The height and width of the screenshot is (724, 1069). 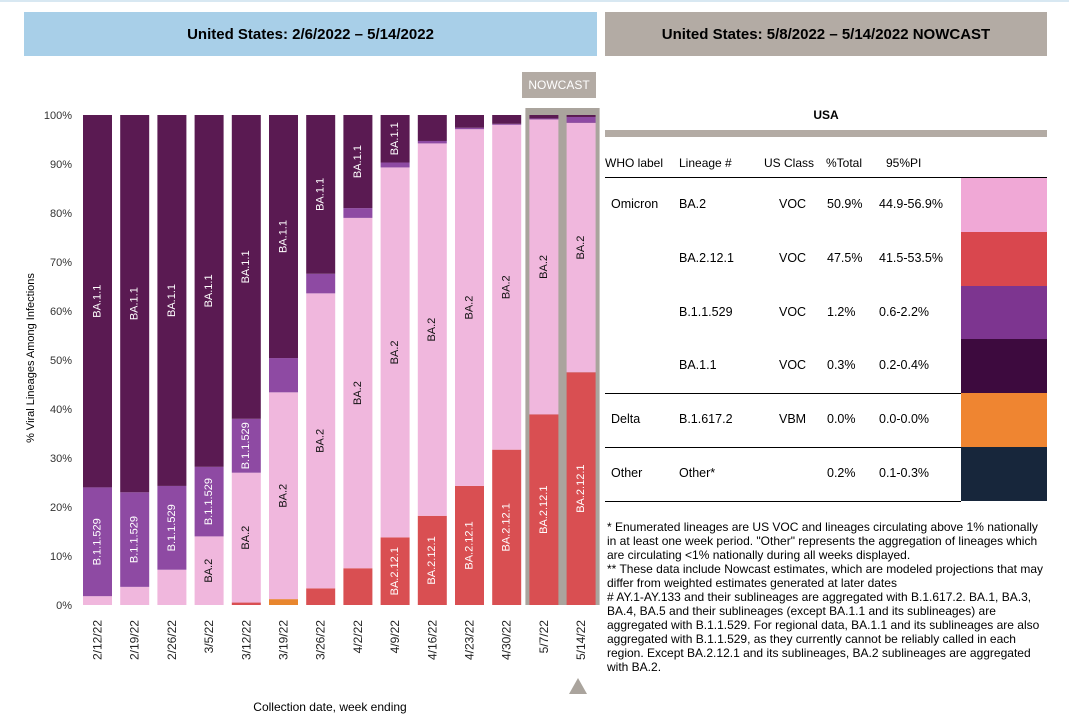 What do you see at coordinates (841, 311) in the screenshot?
I see `cell-percent-total: 1.2%` at bounding box center [841, 311].